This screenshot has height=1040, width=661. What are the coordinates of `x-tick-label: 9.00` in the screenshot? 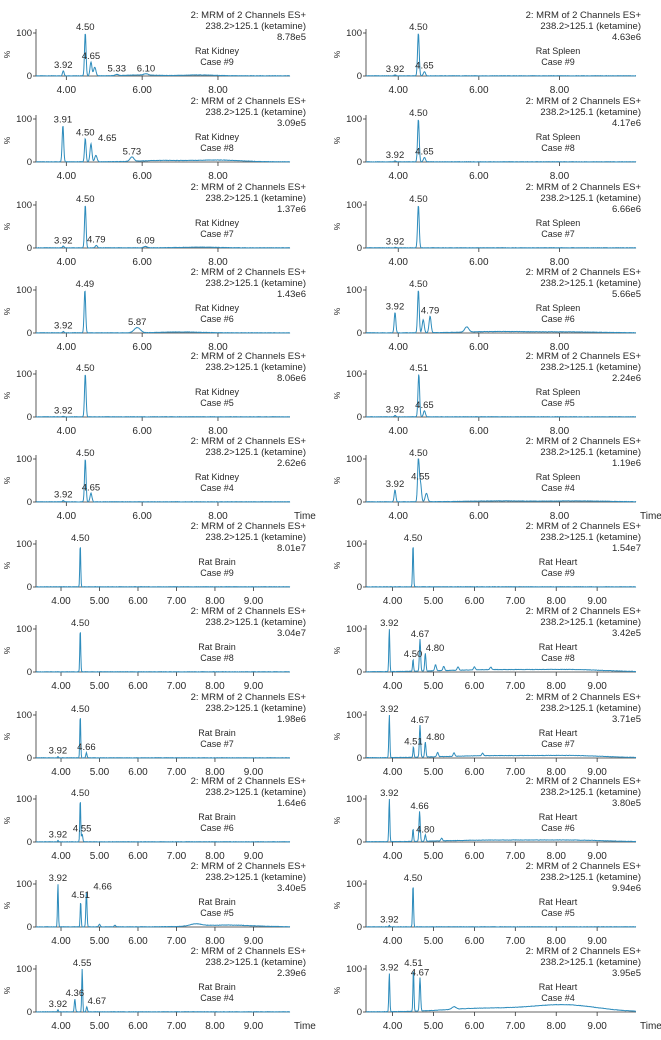 It's located at (254, 686).